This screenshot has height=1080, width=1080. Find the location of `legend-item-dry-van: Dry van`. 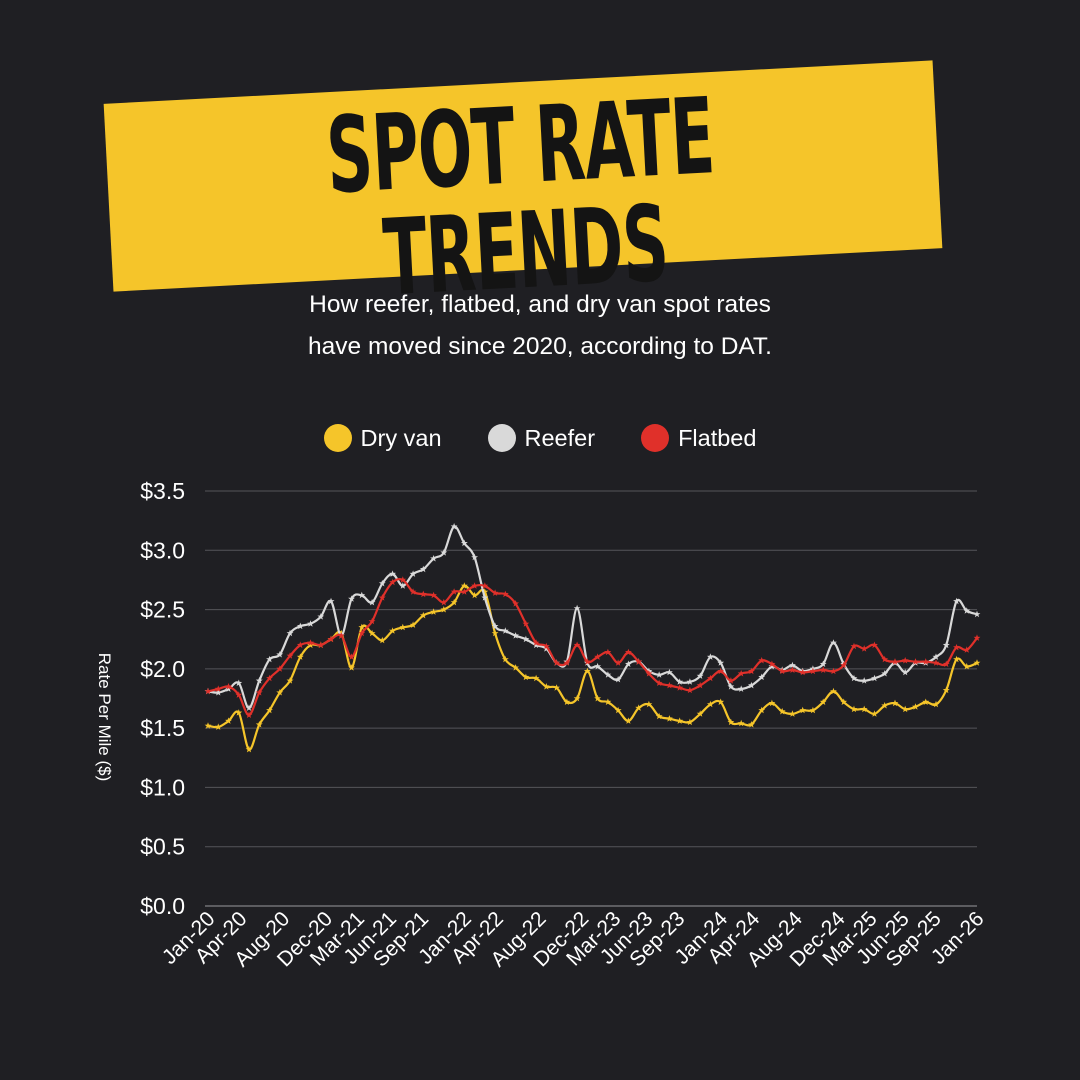

legend-item-dry-van: Dry van is located at coordinates (382, 438).